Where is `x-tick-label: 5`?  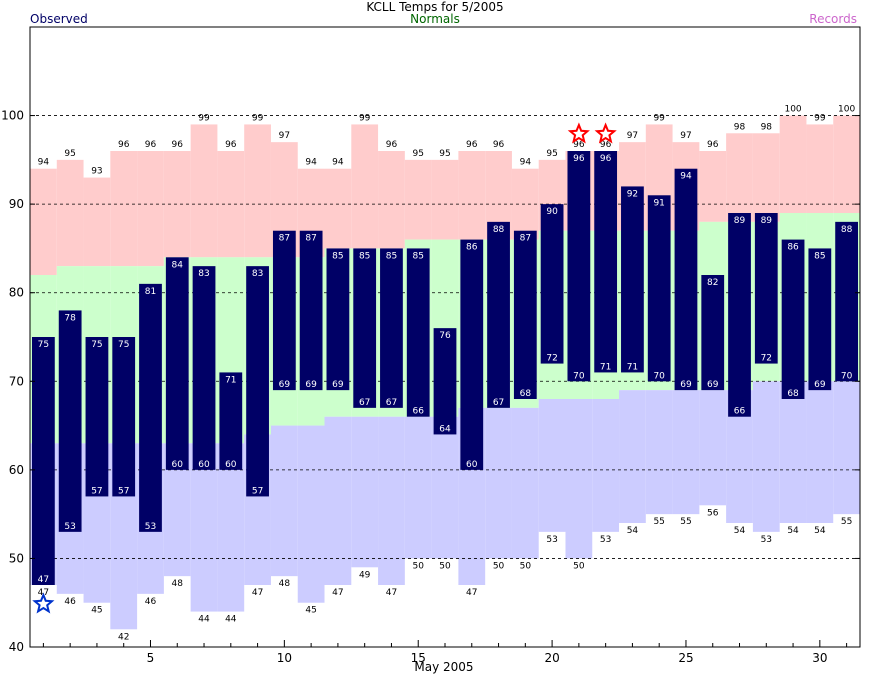
x-tick-label: 5 is located at coordinates (151, 658).